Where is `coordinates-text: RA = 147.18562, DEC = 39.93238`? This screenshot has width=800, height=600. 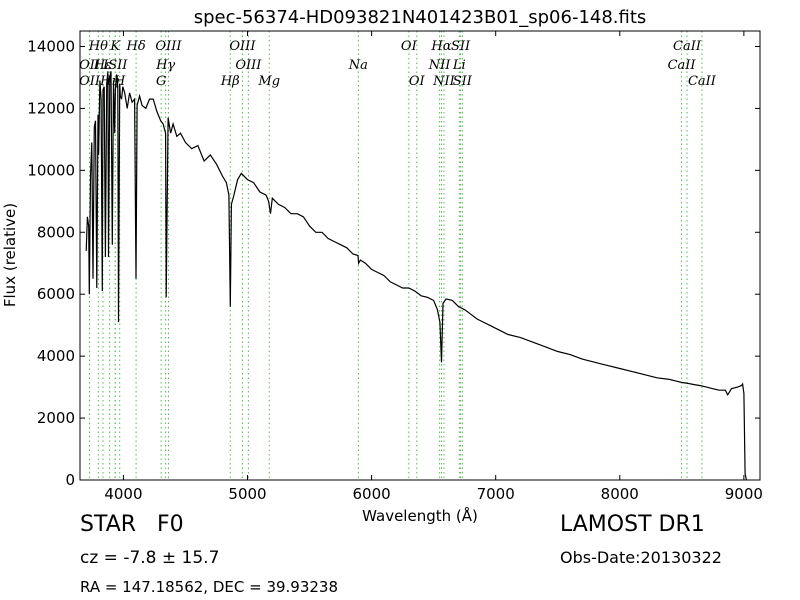 coordinates-text: RA = 147.18562, DEC = 39.93238 is located at coordinates (209, 587).